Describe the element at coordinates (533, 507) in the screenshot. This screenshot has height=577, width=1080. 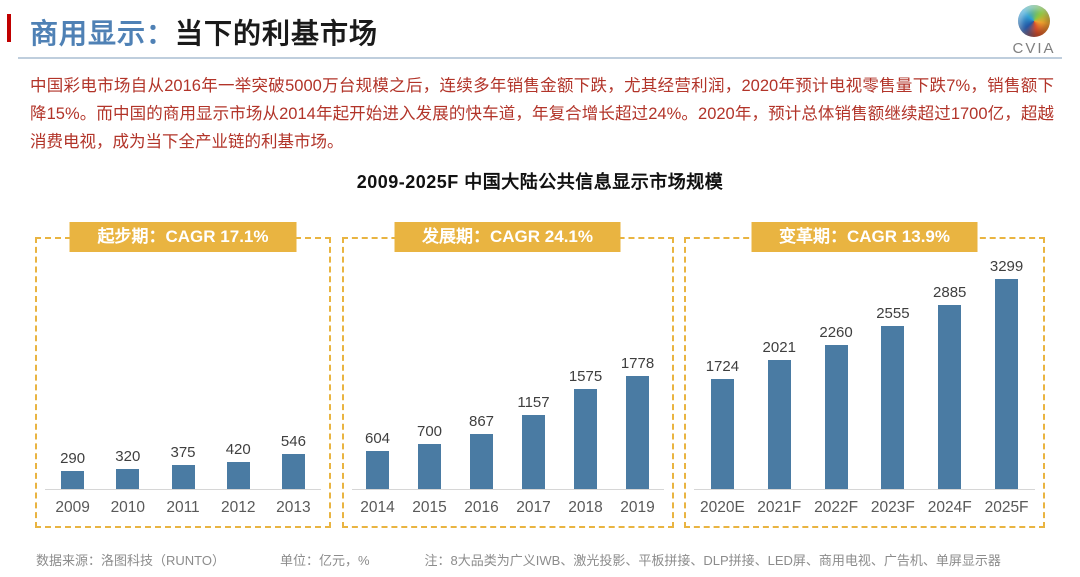
I see `year-axis-label: 2017` at that location.